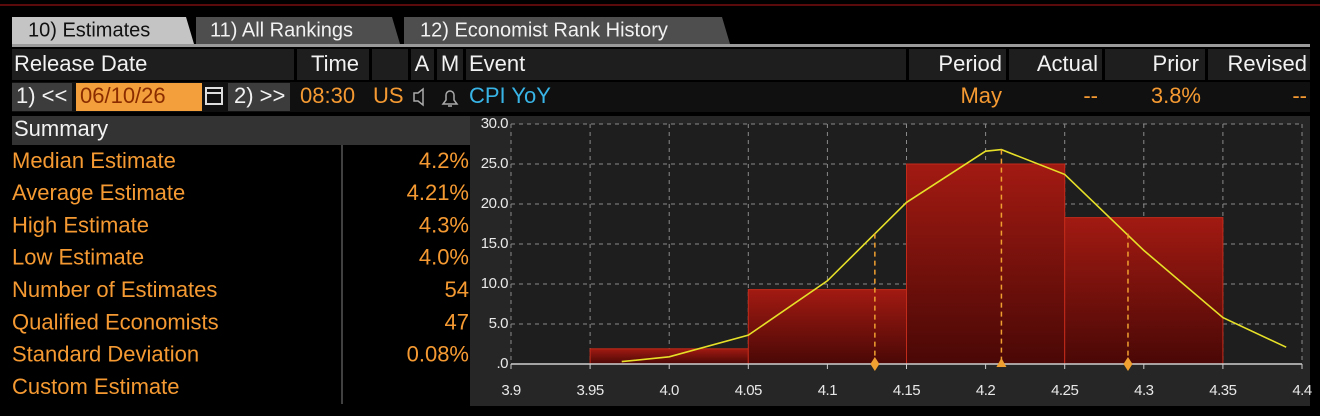 This screenshot has height=416, width=1320. I want to click on x-tick-label: 4.0, so click(670, 390).